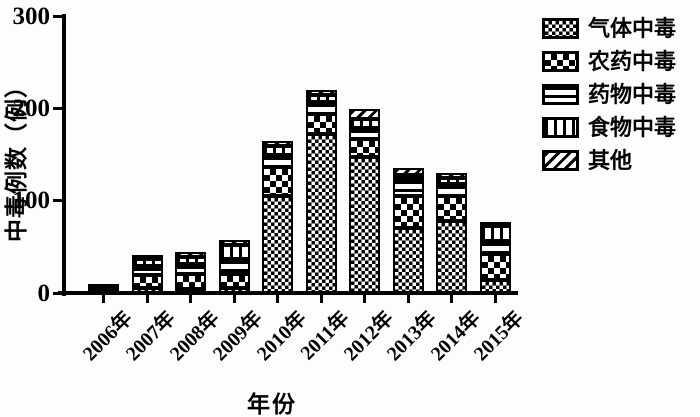 Image resolution: width=700 pixels, height=417 pixels. Describe the element at coordinates (321, 213) in the screenshot. I see `bar-segment-2011年-气体中毒` at that location.